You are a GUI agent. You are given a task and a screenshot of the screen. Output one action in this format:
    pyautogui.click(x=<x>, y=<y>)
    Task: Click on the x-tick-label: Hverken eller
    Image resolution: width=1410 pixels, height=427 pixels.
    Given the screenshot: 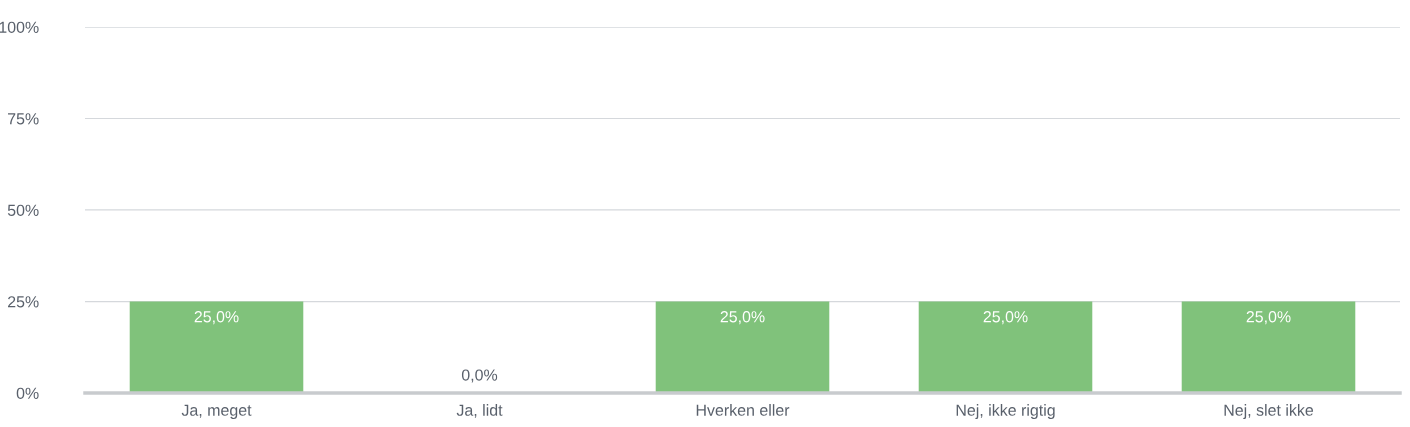 What is the action you would take?
    pyautogui.click(x=743, y=410)
    